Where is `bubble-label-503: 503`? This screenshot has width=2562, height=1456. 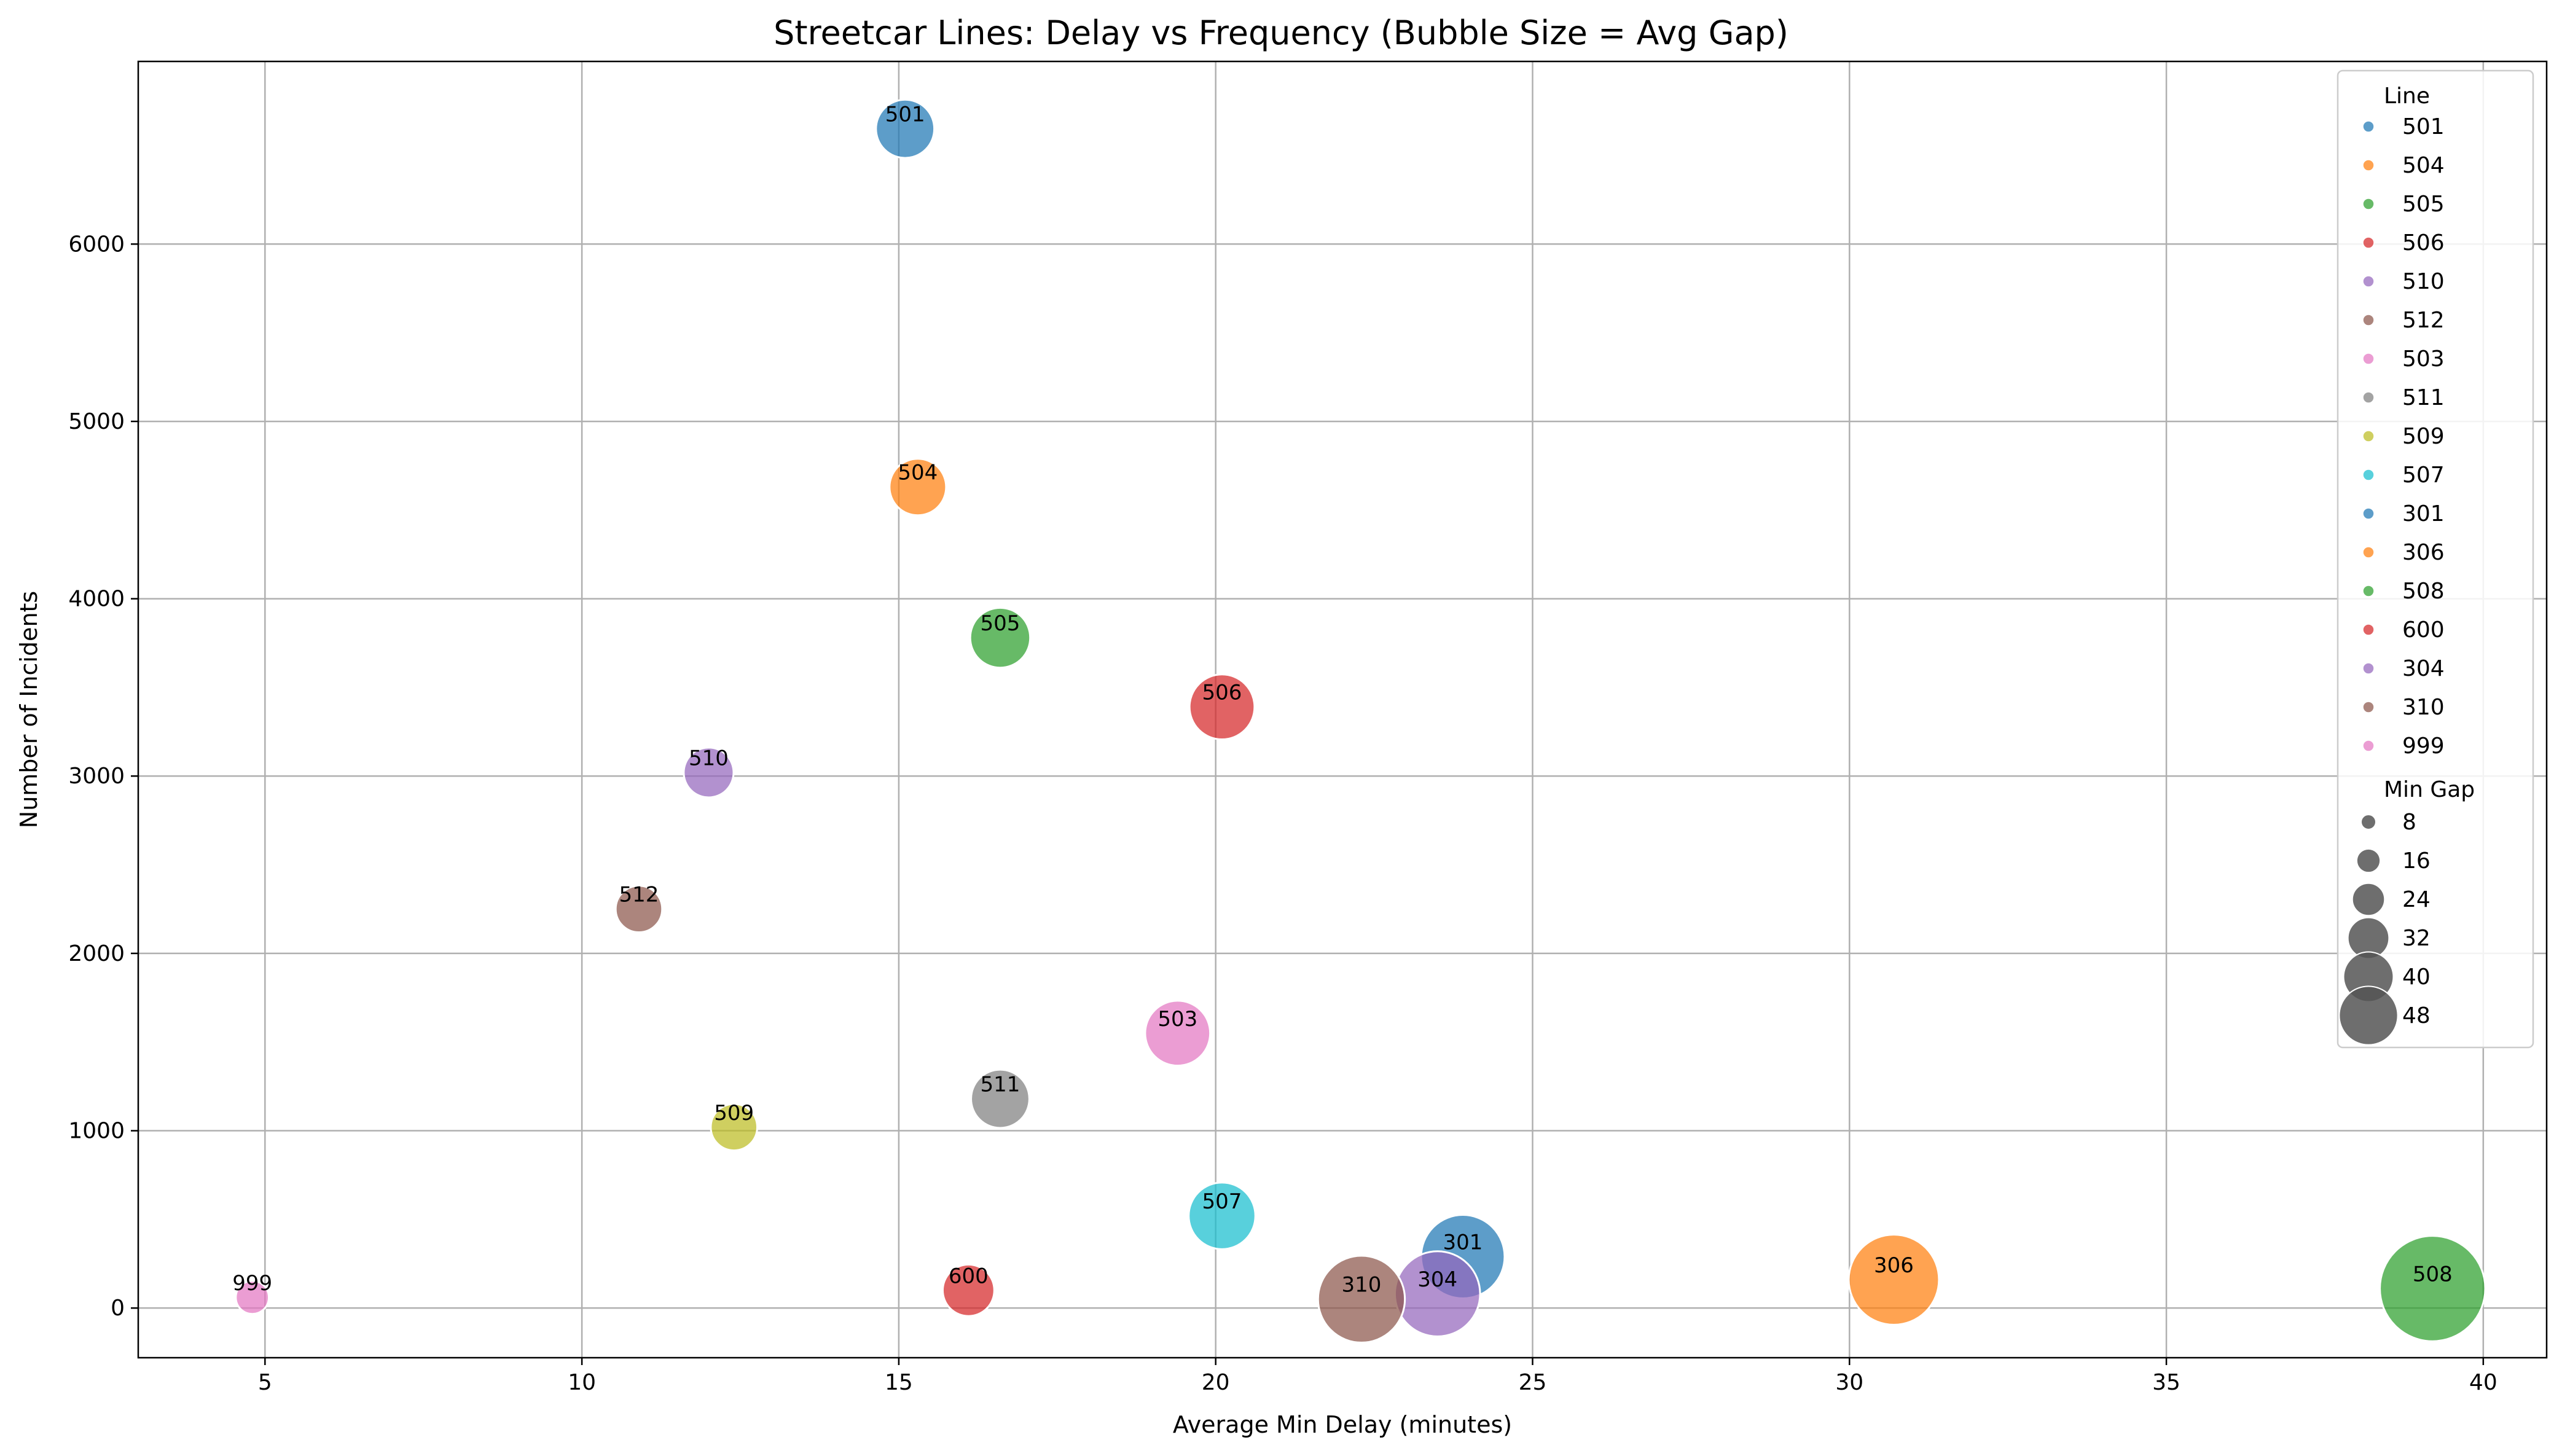
bubble-label-503: 503 is located at coordinates (1177, 1019).